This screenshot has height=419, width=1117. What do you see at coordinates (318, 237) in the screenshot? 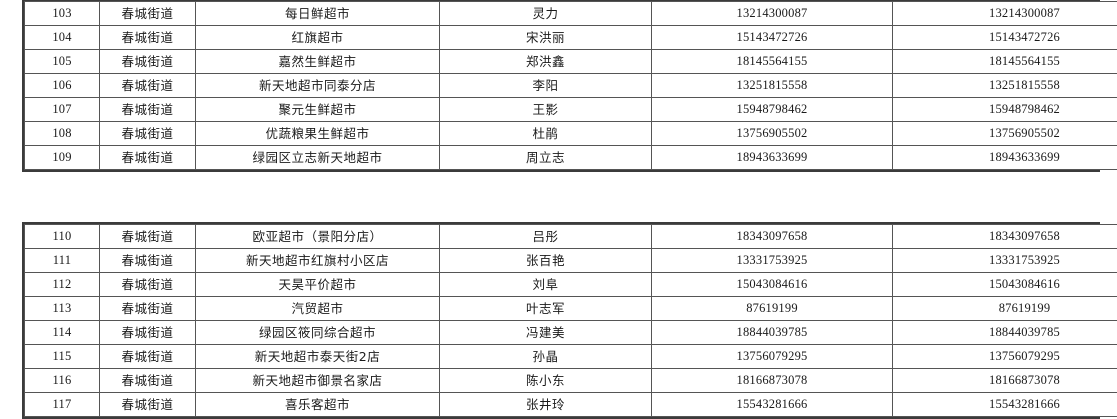
I see `cell-store-name: 欧亚超市（景阳分店）` at bounding box center [318, 237].